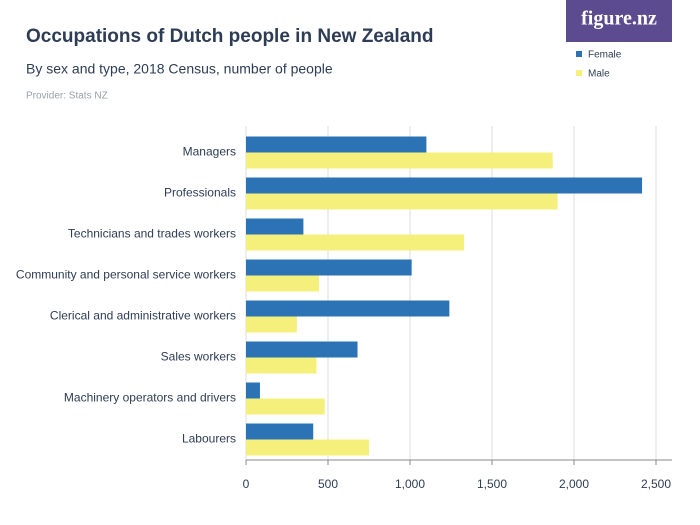  Describe the element at coordinates (328, 484) in the screenshot. I see `x-tick-label: 500` at that location.